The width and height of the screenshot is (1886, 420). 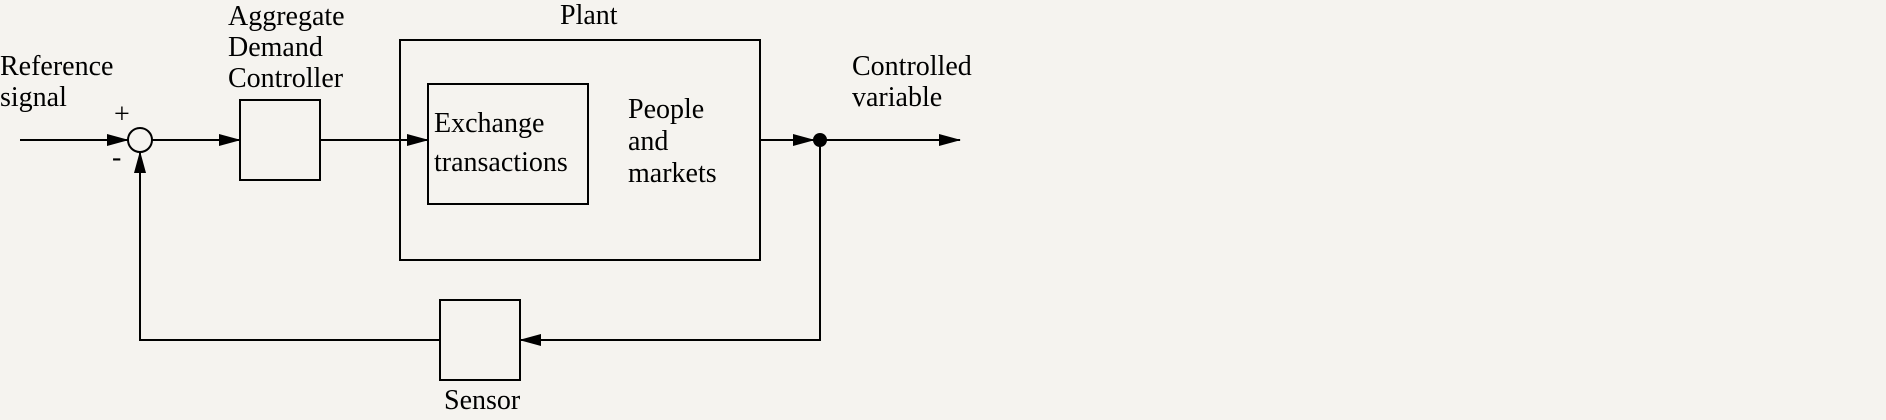 I want to click on sensor-label: Sensor, so click(x=482, y=400).